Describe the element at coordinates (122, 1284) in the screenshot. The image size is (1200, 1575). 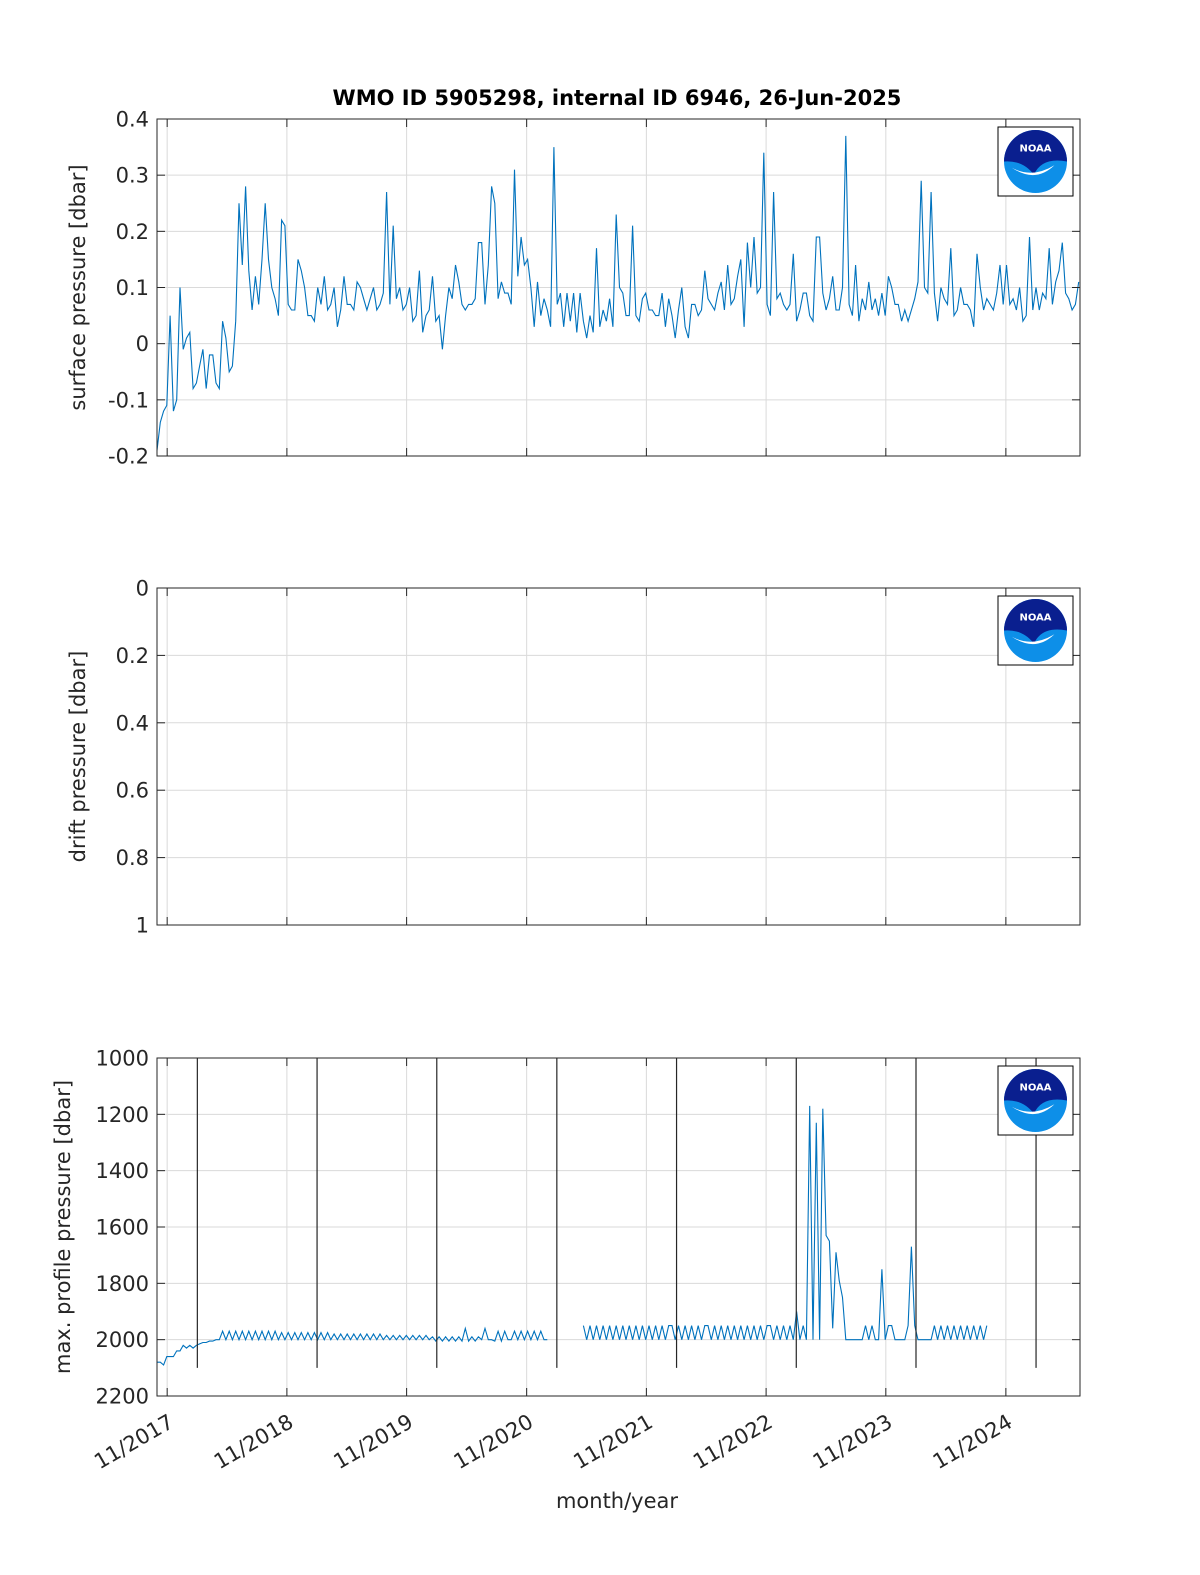
I see `y-tick-label: 1800` at that location.